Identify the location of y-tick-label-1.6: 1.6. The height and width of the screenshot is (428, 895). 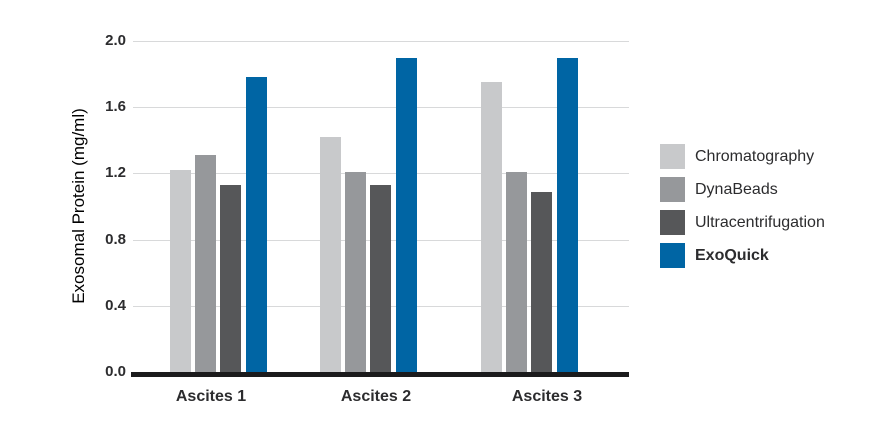
(115, 106).